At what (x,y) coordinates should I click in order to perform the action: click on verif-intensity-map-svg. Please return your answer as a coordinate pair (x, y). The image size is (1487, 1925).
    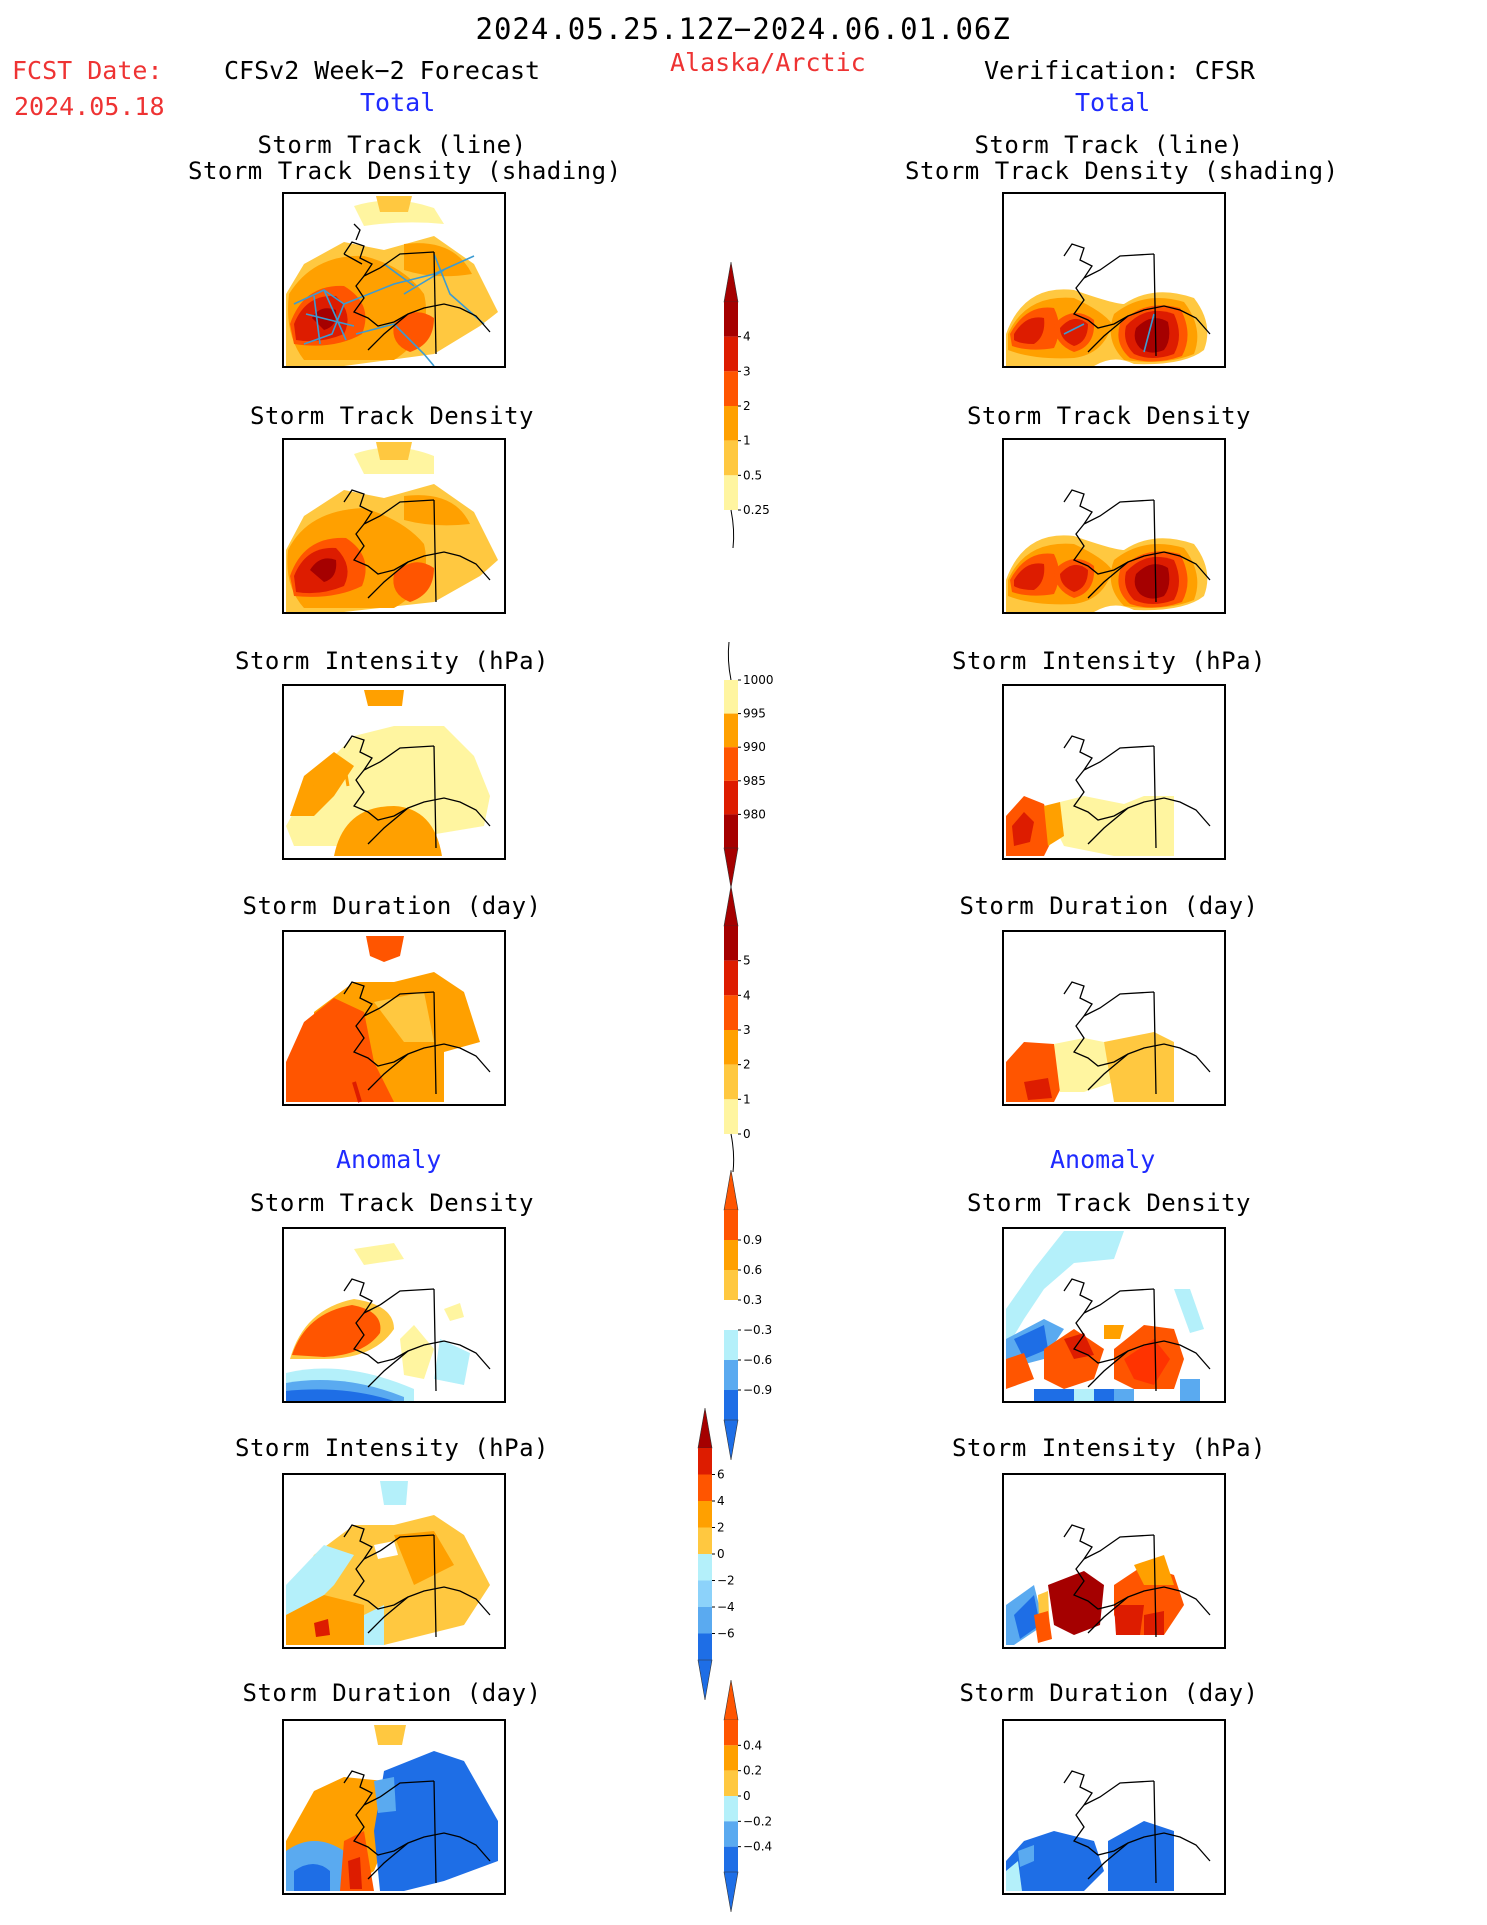
    Looking at the image, I should click on (1108, 795).